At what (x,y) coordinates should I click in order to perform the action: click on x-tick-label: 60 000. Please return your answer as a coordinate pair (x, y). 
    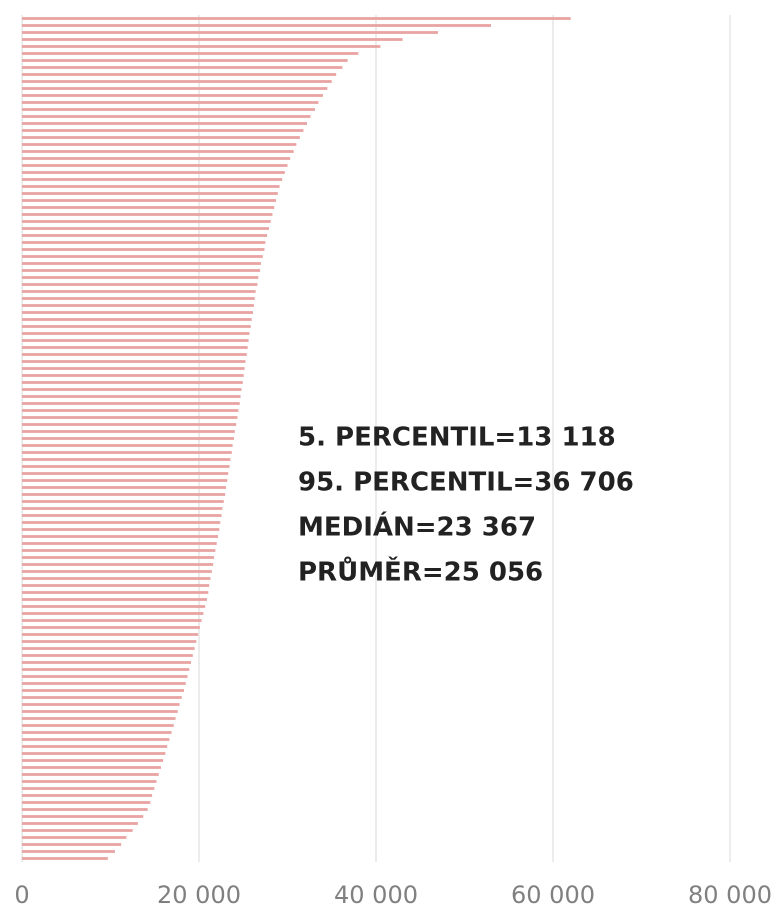
    Looking at the image, I should click on (553, 895).